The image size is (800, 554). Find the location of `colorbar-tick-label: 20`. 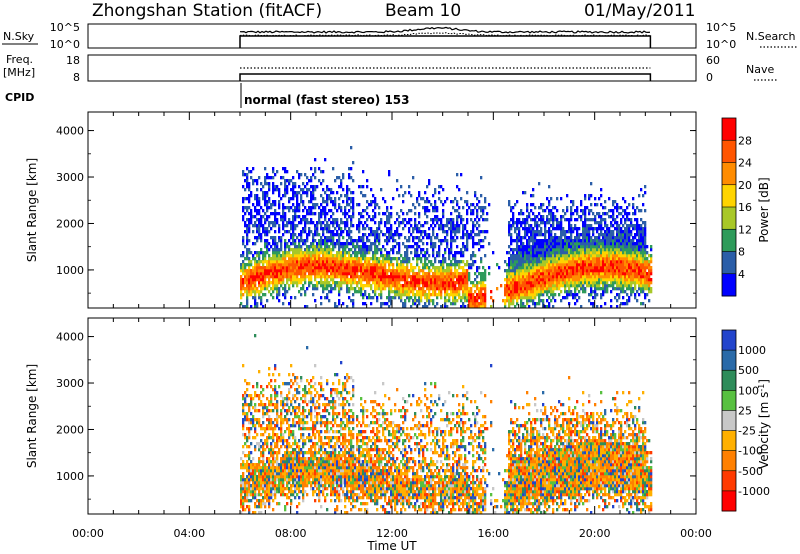

colorbar-tick-label: 20 is located at coordinates (745, 185).